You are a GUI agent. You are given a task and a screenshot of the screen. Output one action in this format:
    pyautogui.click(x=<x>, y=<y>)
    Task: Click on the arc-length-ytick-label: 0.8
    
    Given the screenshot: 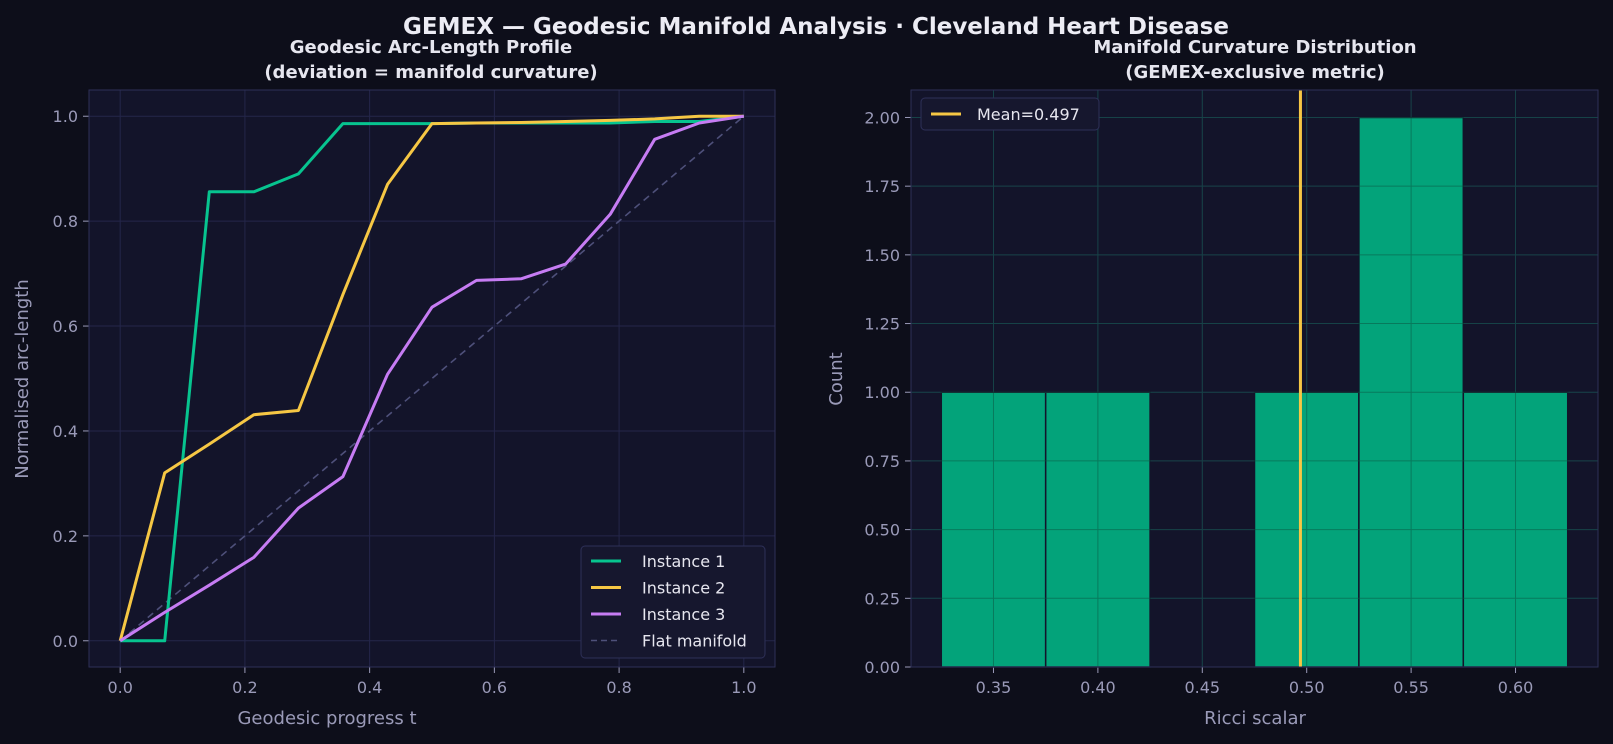 What is the action you would take?
    pyautogui.click(x=65, y=221)
    